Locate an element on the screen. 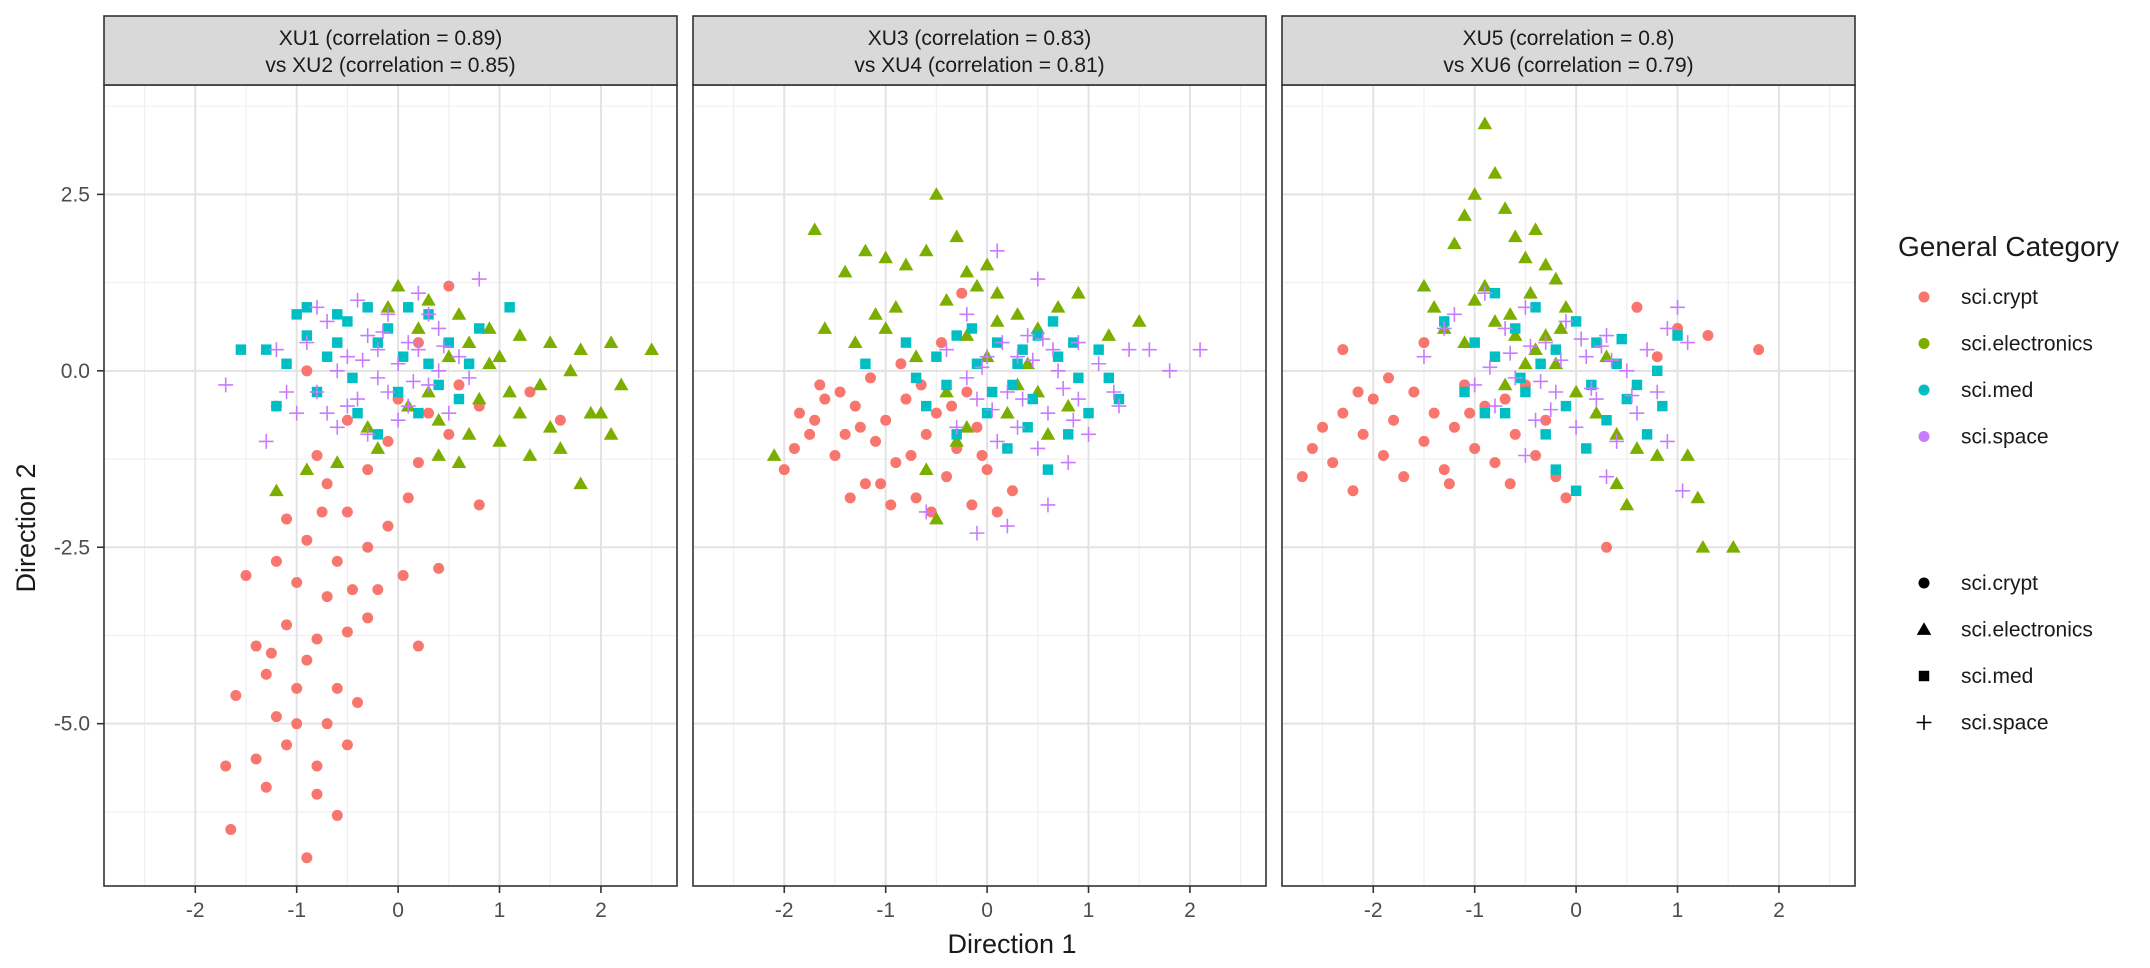 This screenshot has width=2150, height=968. legend-title: General Category is located at coordinates (2008, 246).